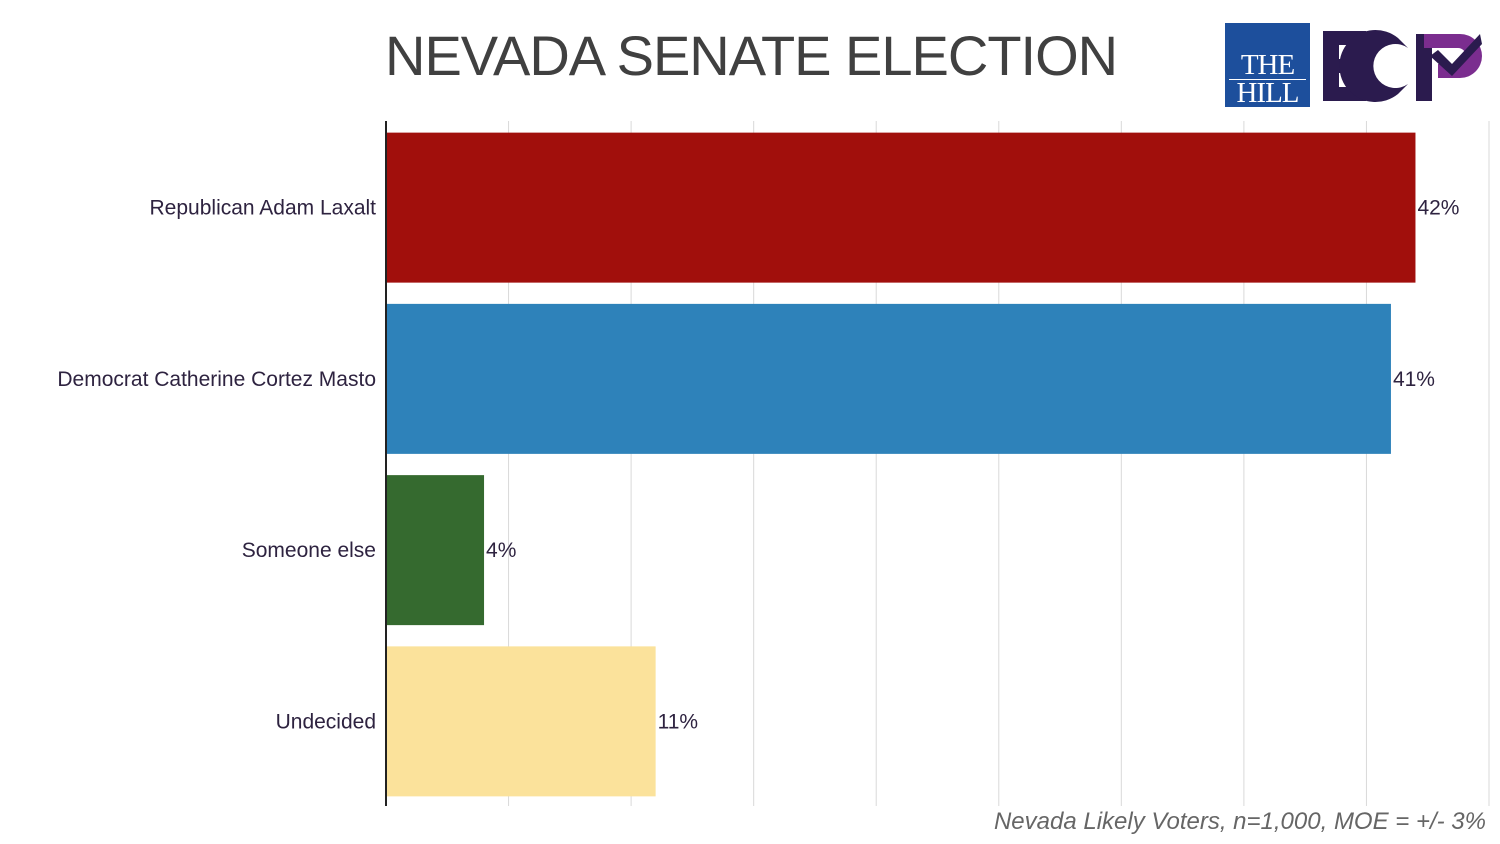  I want to click on value-label: 11%, so click(678, 721).